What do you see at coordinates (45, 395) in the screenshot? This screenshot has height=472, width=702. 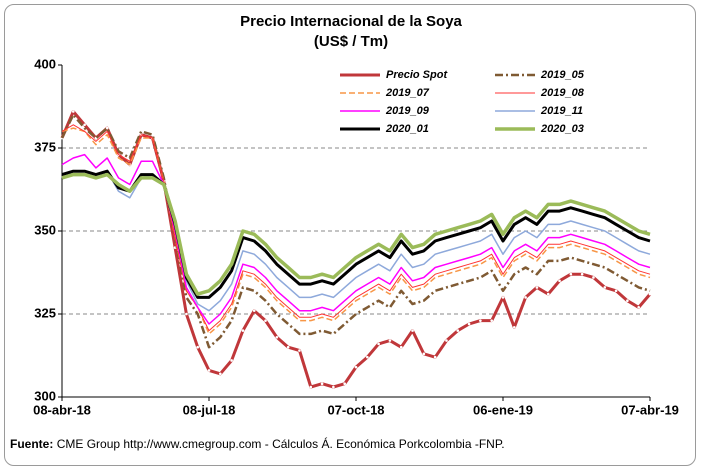 I see `y-tick-label: 300` at bounding box center [45, 395].